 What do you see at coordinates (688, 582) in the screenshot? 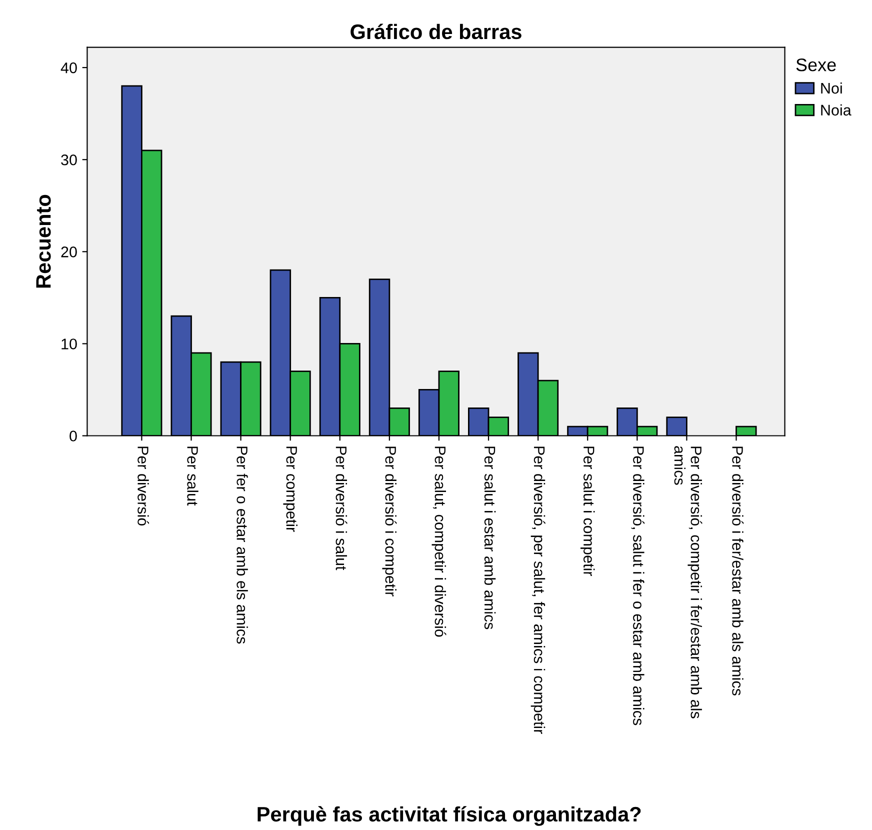
I see `x-tick-label: Per diversió, competir i fer/estar amb als amics` at bounding box center [688, 582].